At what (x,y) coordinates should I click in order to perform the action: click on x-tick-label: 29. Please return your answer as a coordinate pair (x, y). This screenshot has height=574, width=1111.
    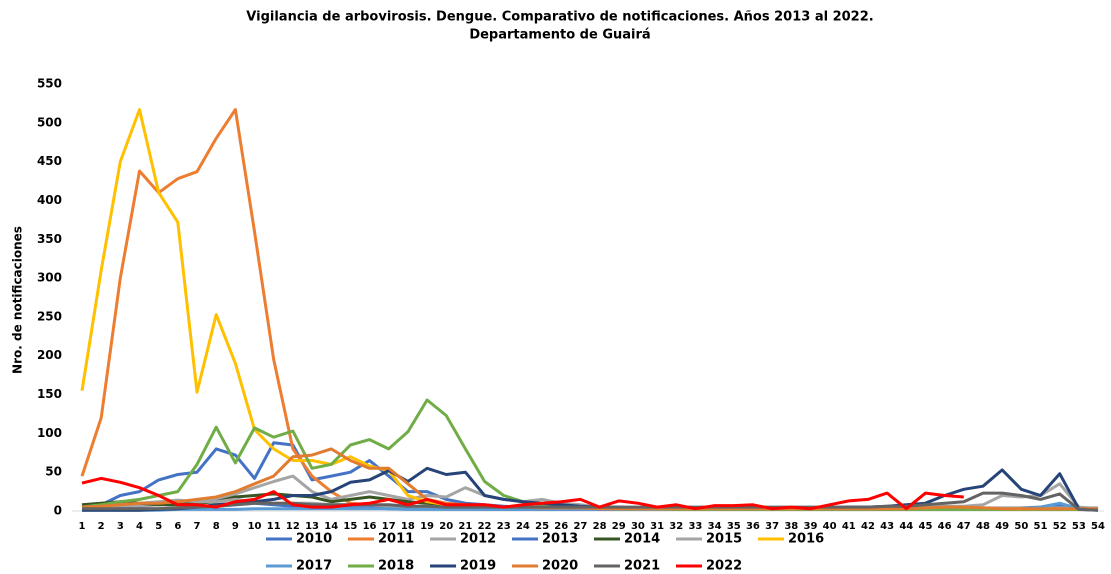
    Looking at the image, I should click on (619, 526).